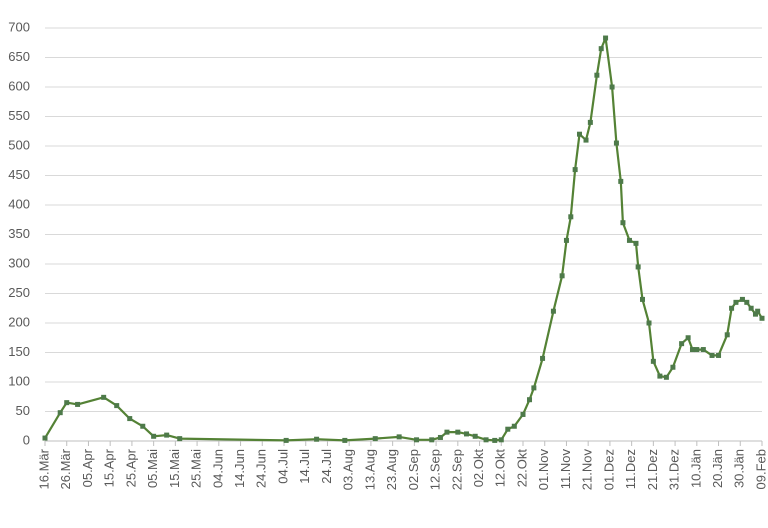  I want to click on x-tick-label: 24.Jul, so click(326, 466).